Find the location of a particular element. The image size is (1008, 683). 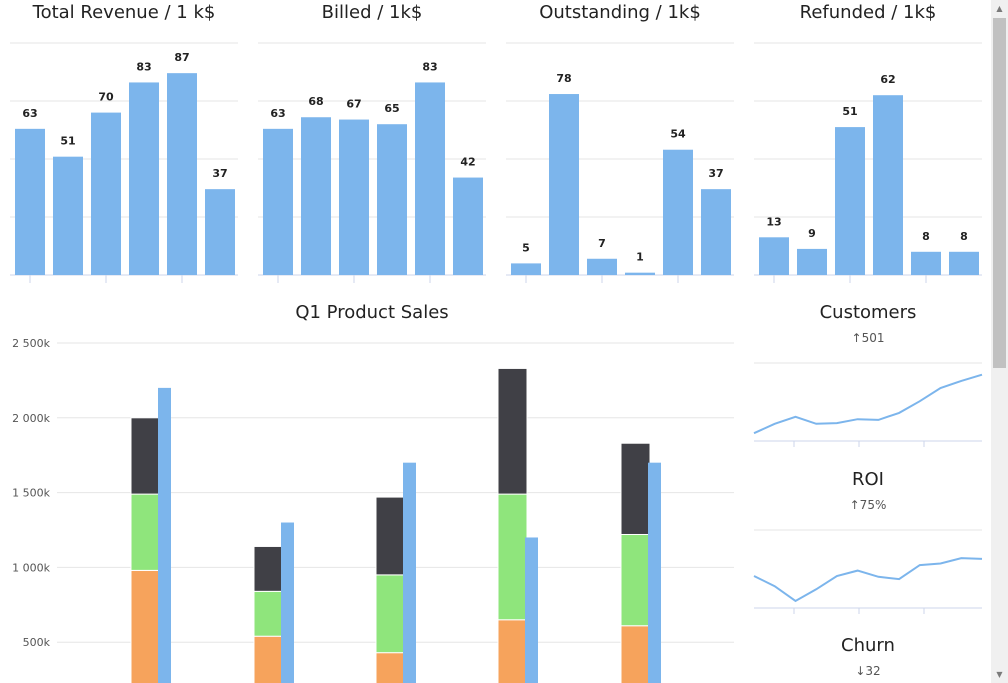

scrollbar-thumb is located at coordinates (999, 193).